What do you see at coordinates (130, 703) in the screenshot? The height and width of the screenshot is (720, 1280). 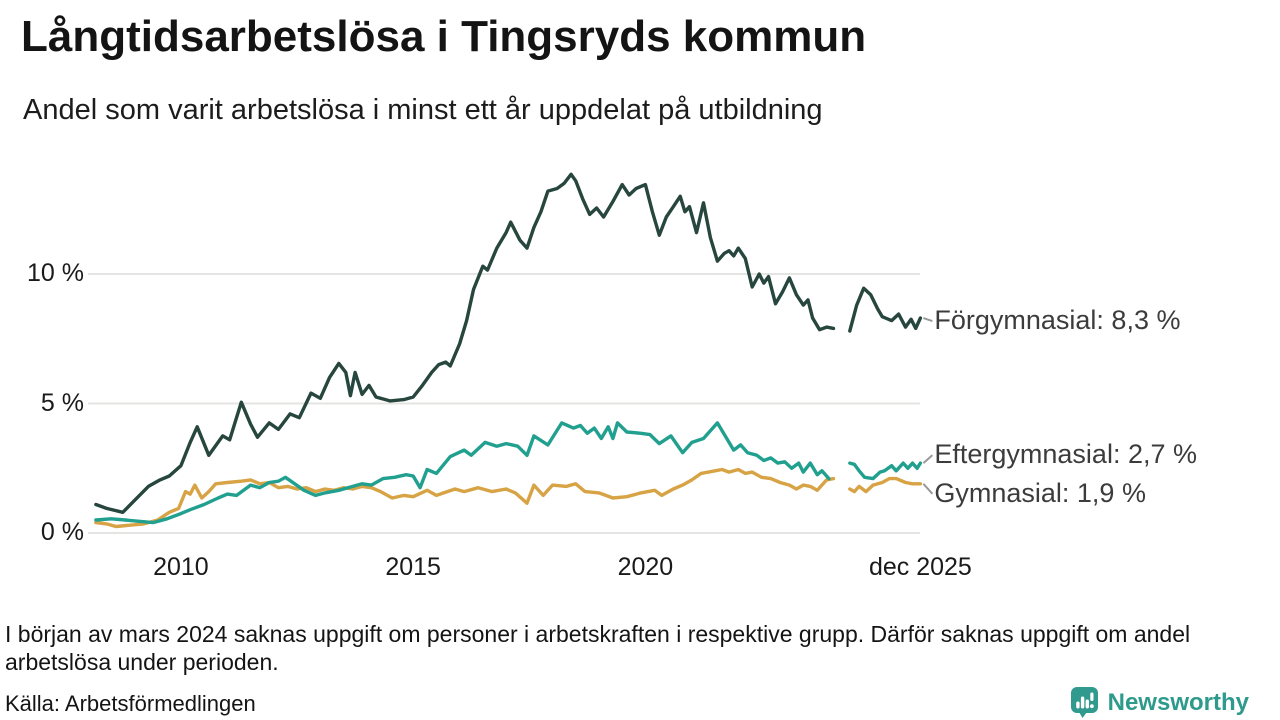 I see `source-note: Källa: Arbetsförmedlingen` at bounding box center [130, 703].